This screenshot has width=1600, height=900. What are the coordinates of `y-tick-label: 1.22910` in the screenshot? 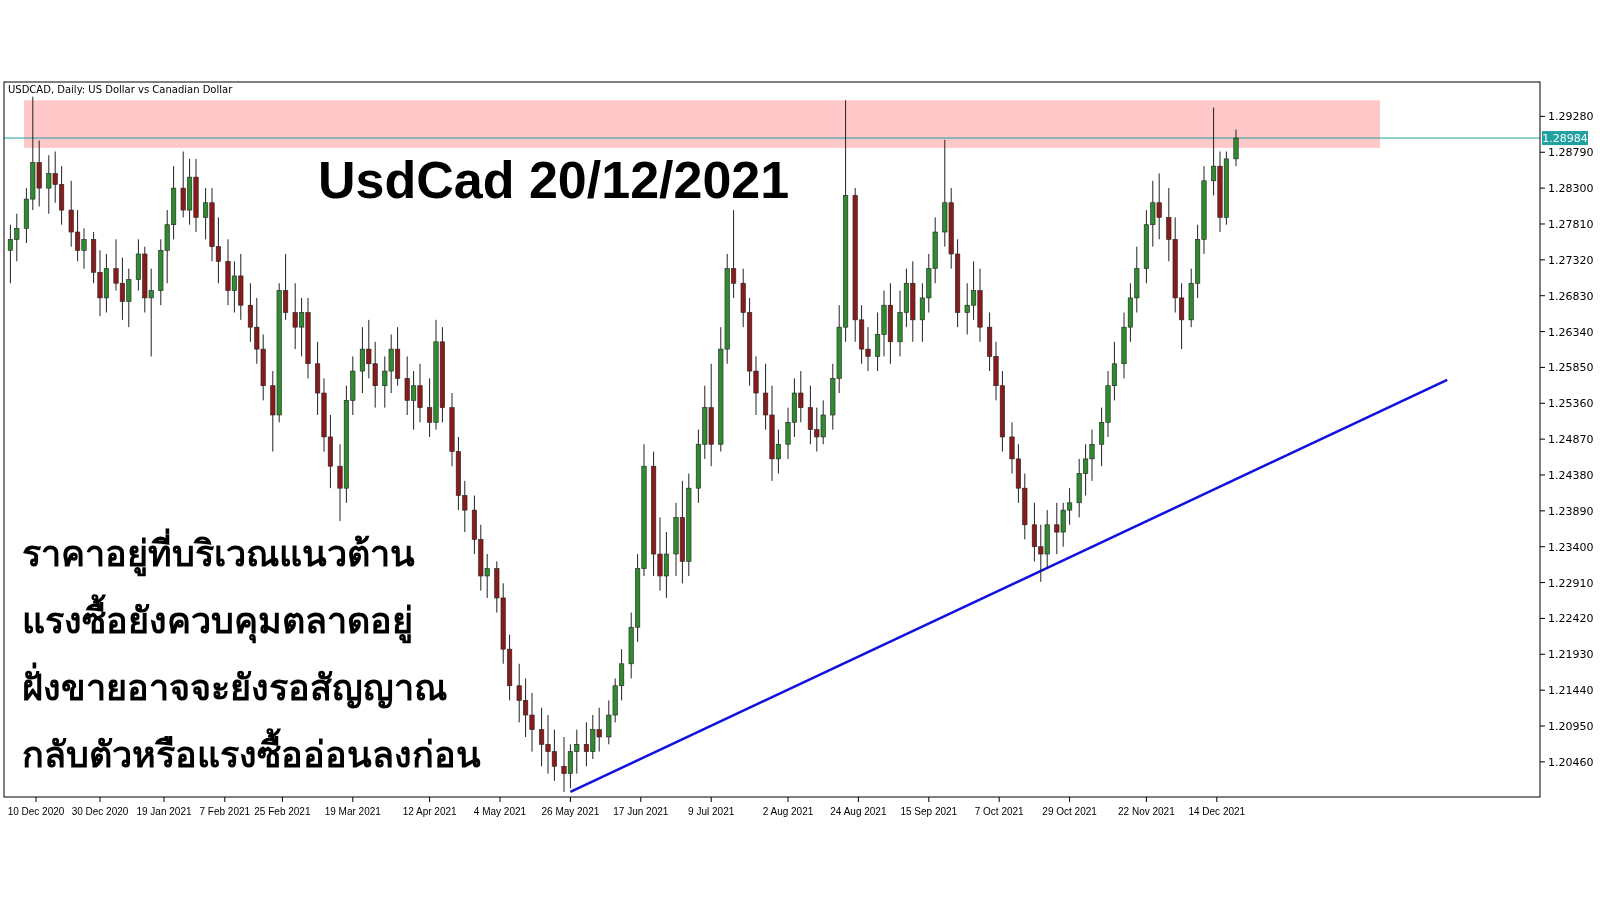 It's located at (1571, 583).